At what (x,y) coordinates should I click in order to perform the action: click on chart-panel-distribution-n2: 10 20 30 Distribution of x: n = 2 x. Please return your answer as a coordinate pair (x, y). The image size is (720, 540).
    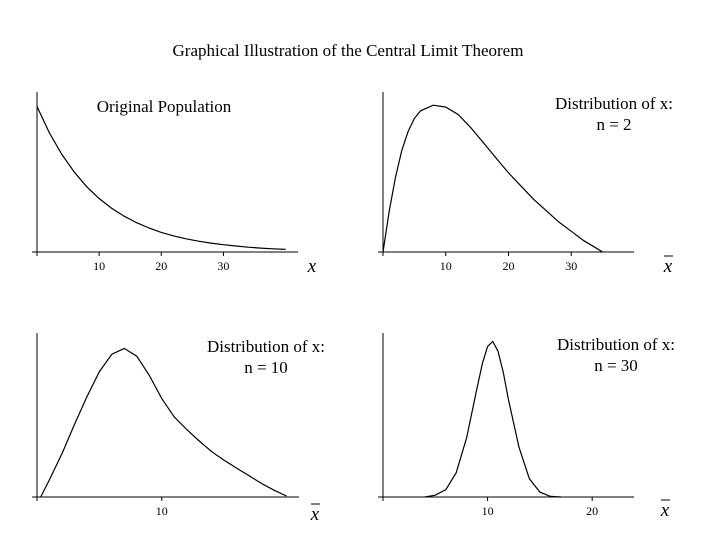
    Looking at the image, I should click on (525, 184).